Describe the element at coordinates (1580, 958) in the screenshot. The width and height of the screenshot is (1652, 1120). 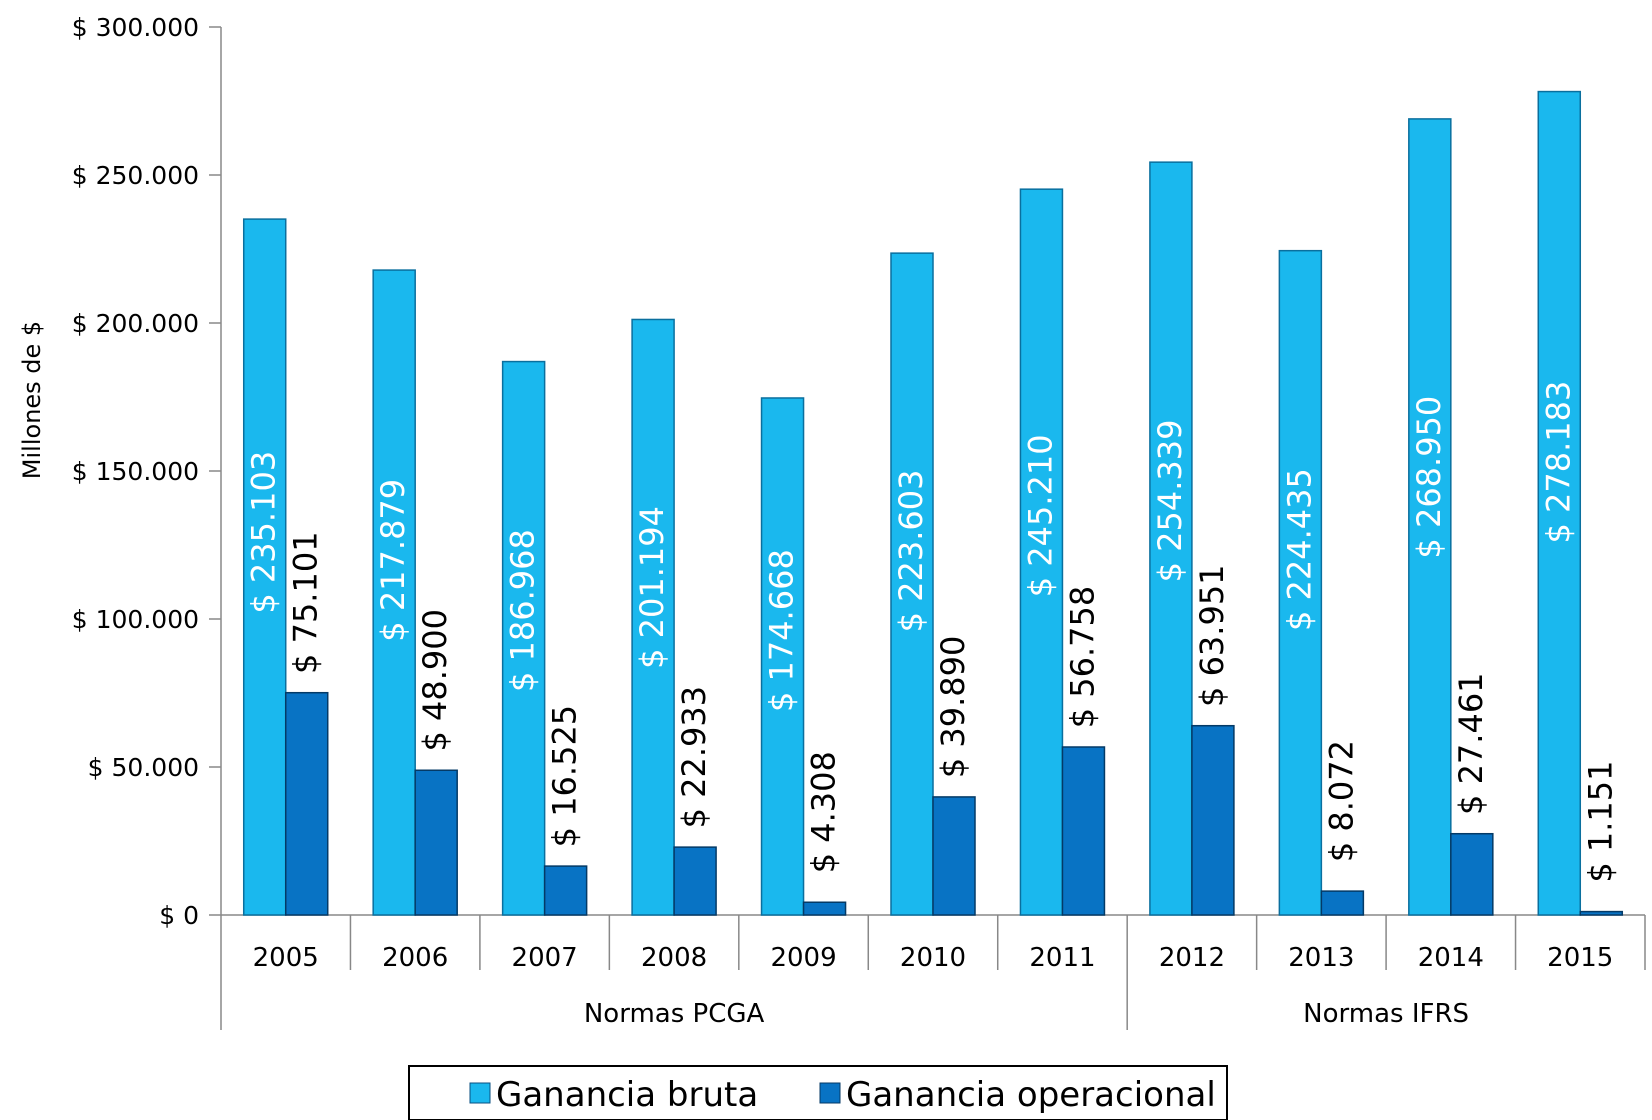
I see `x-tick-label: 2015` at that location.